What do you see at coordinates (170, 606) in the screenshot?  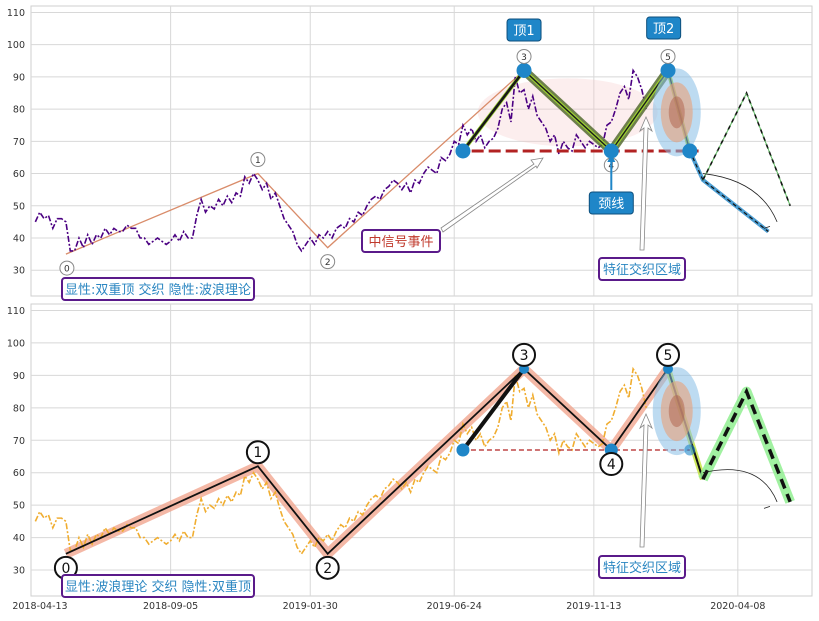 I see `x-tick-label: 2018-09-05` at bounding box center [170, 606].